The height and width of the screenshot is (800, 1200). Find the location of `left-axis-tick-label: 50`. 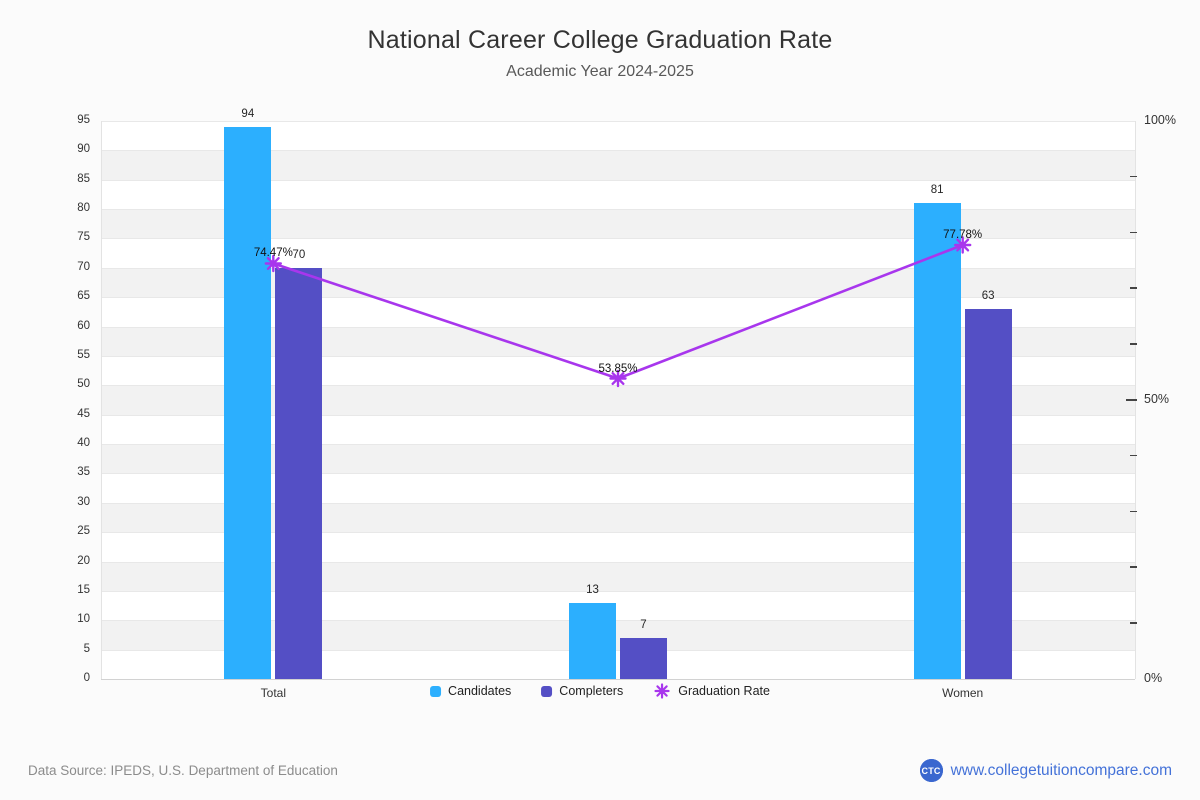

left-axis-tick-label: 50 is located at coordinates (83, 384).